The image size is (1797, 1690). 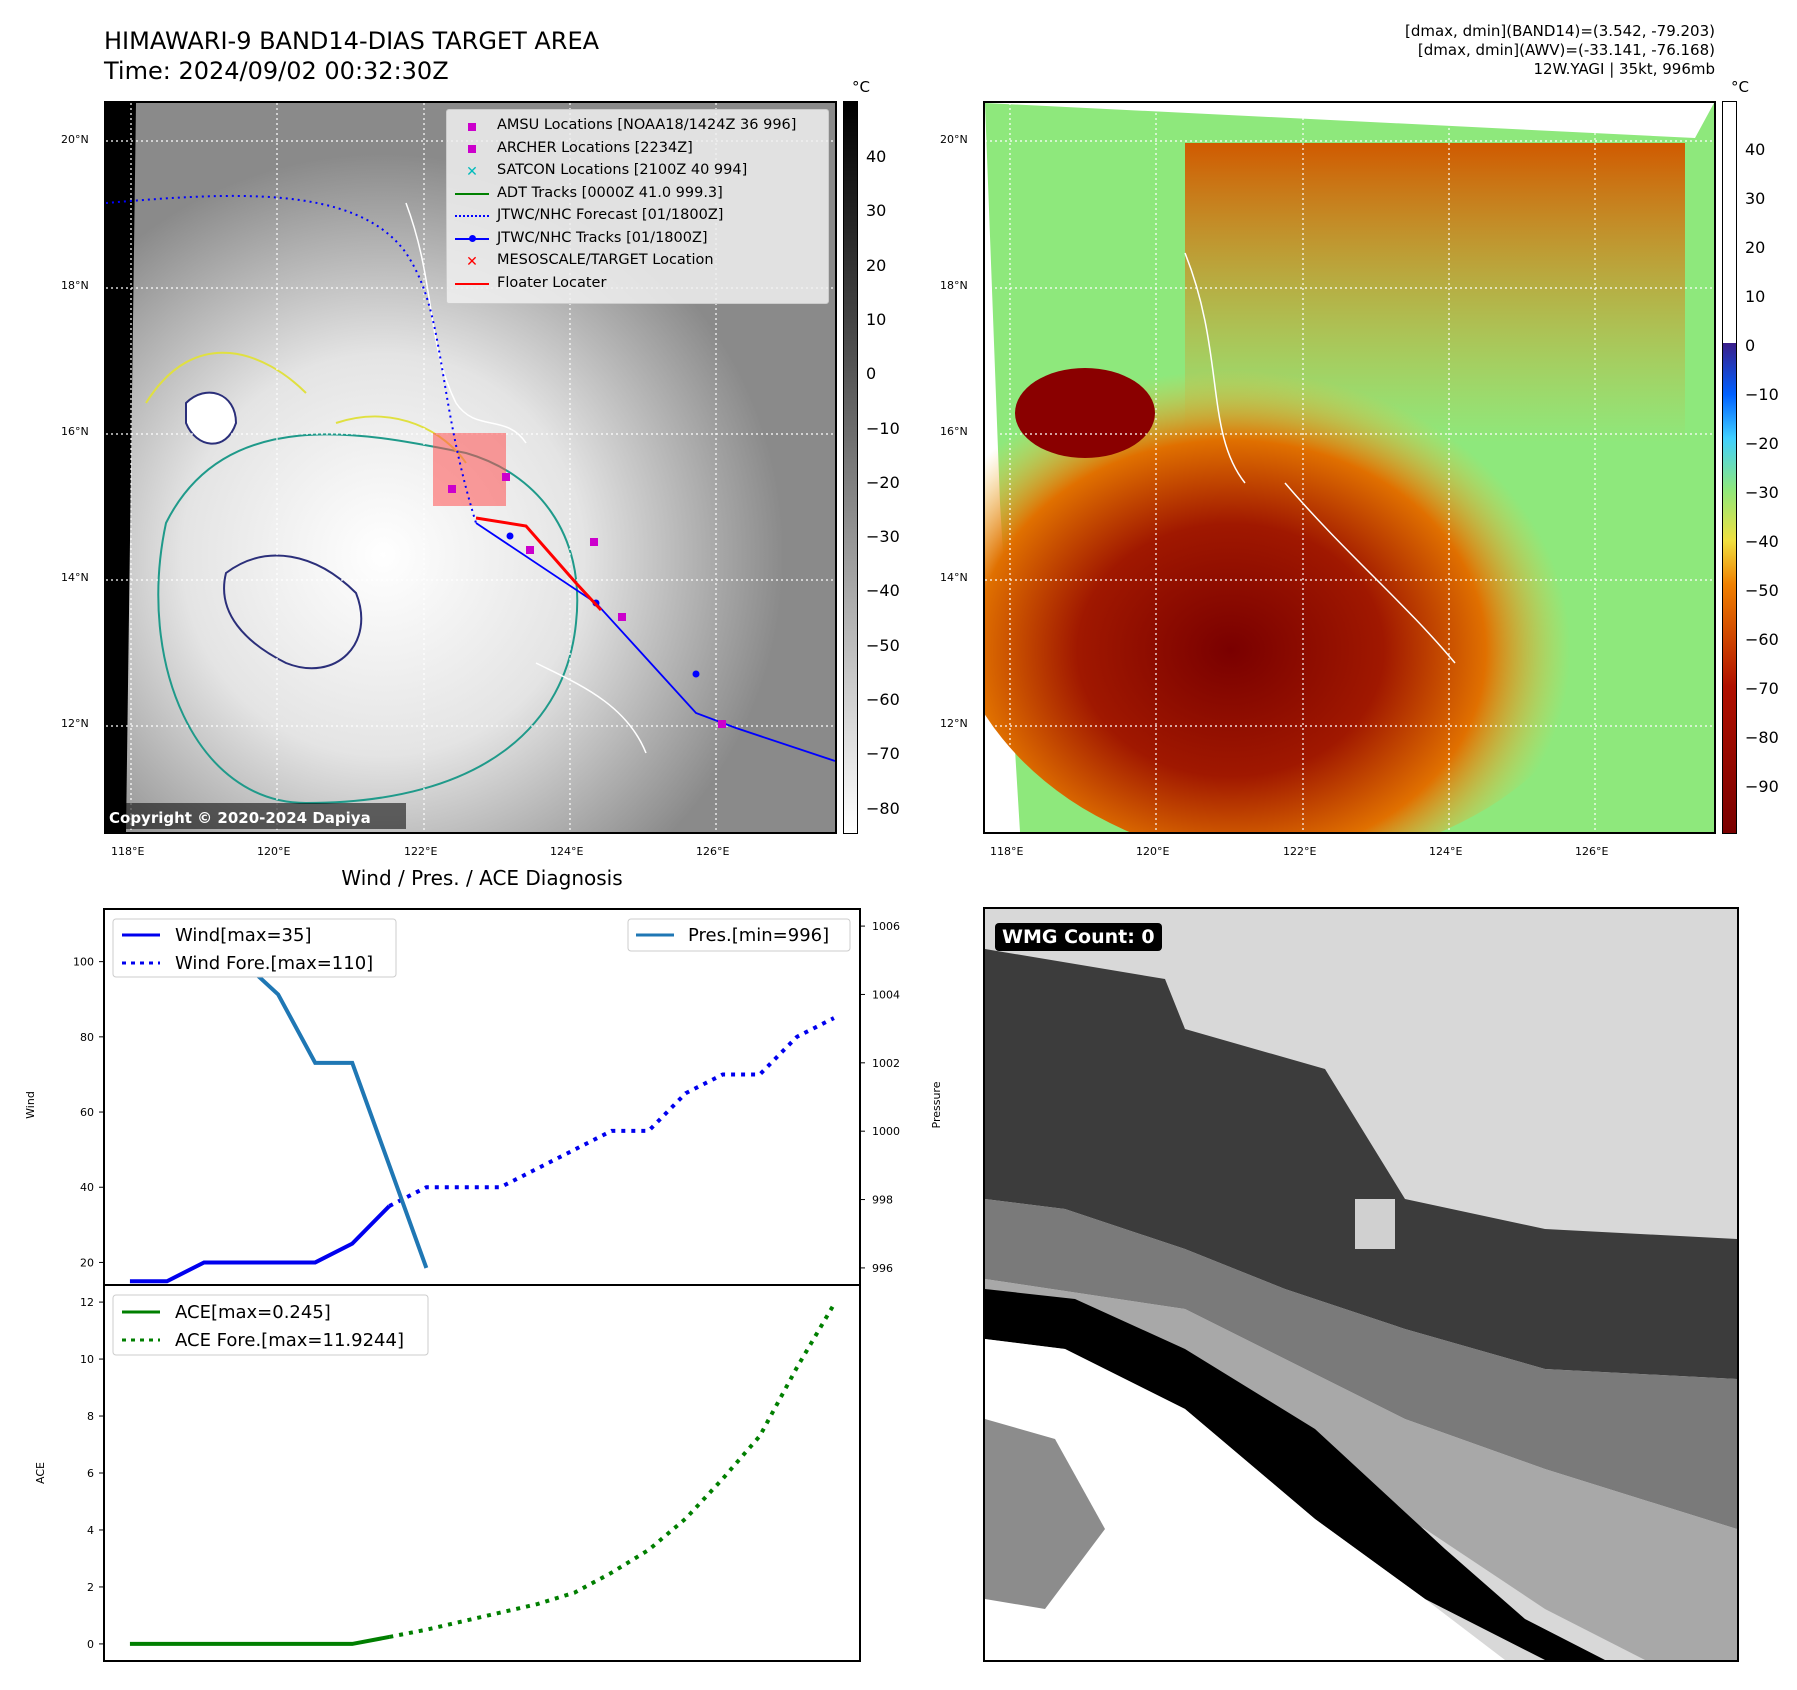 I want to click on title-line-2: Time: 2024/09/02 00:32:30Z, so click(x=276, y=71).